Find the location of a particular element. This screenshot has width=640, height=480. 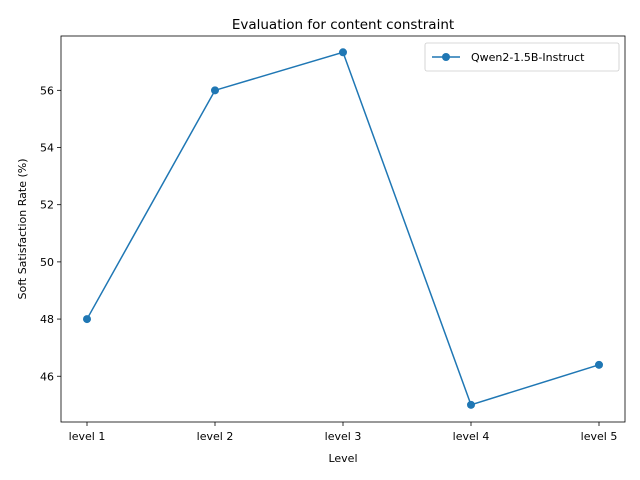

legend-entry: Qwen2-1.5B-Instruct is located at coordinates (528, 57).